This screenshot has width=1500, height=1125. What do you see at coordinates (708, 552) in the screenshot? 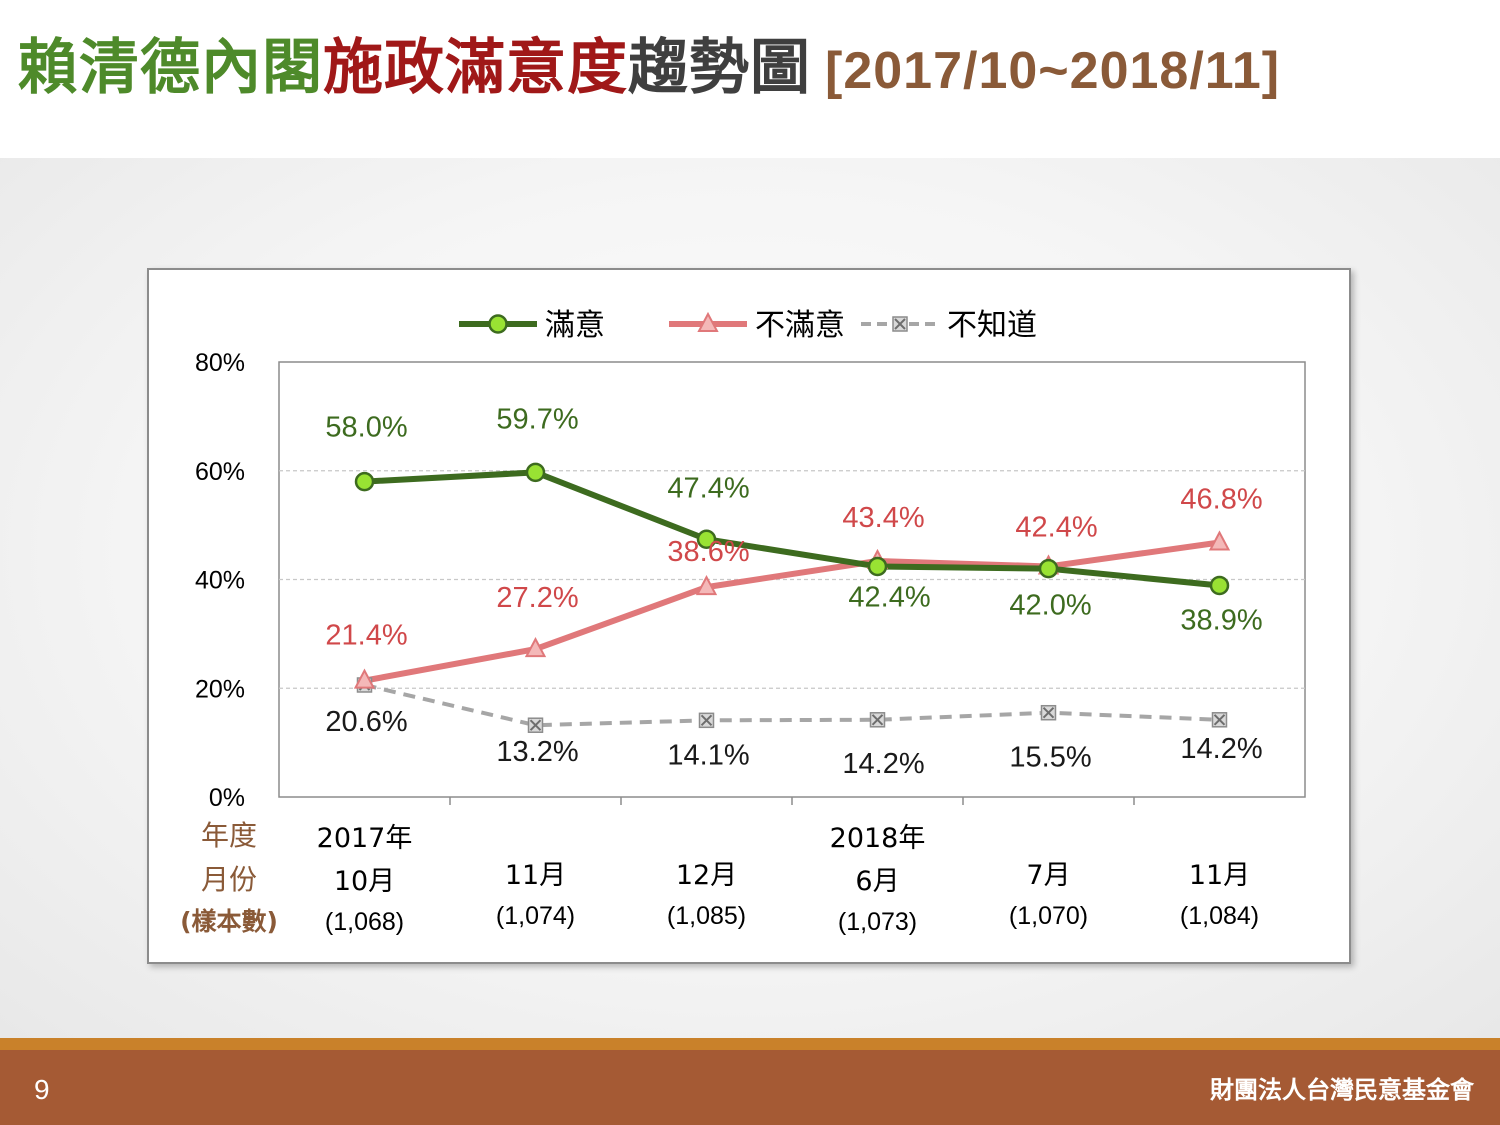
I see `data-label-2: 38.6%` at bounding box center [708, 552].